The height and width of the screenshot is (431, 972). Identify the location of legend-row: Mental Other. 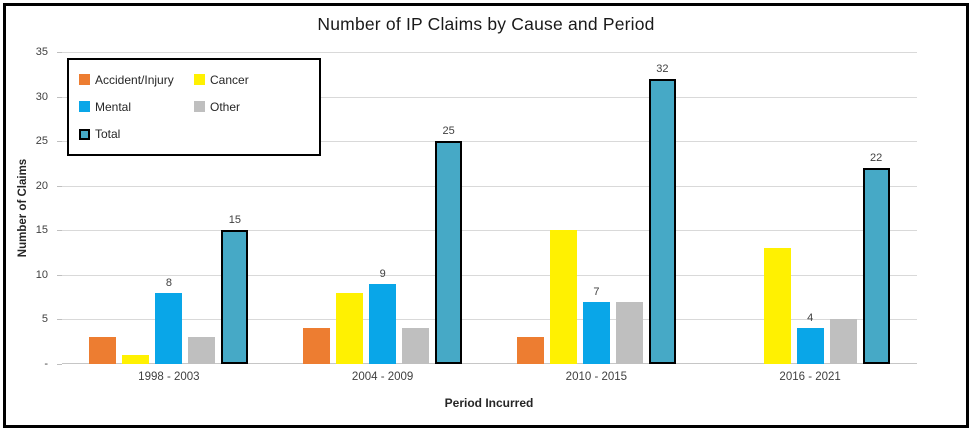
(194, 107).